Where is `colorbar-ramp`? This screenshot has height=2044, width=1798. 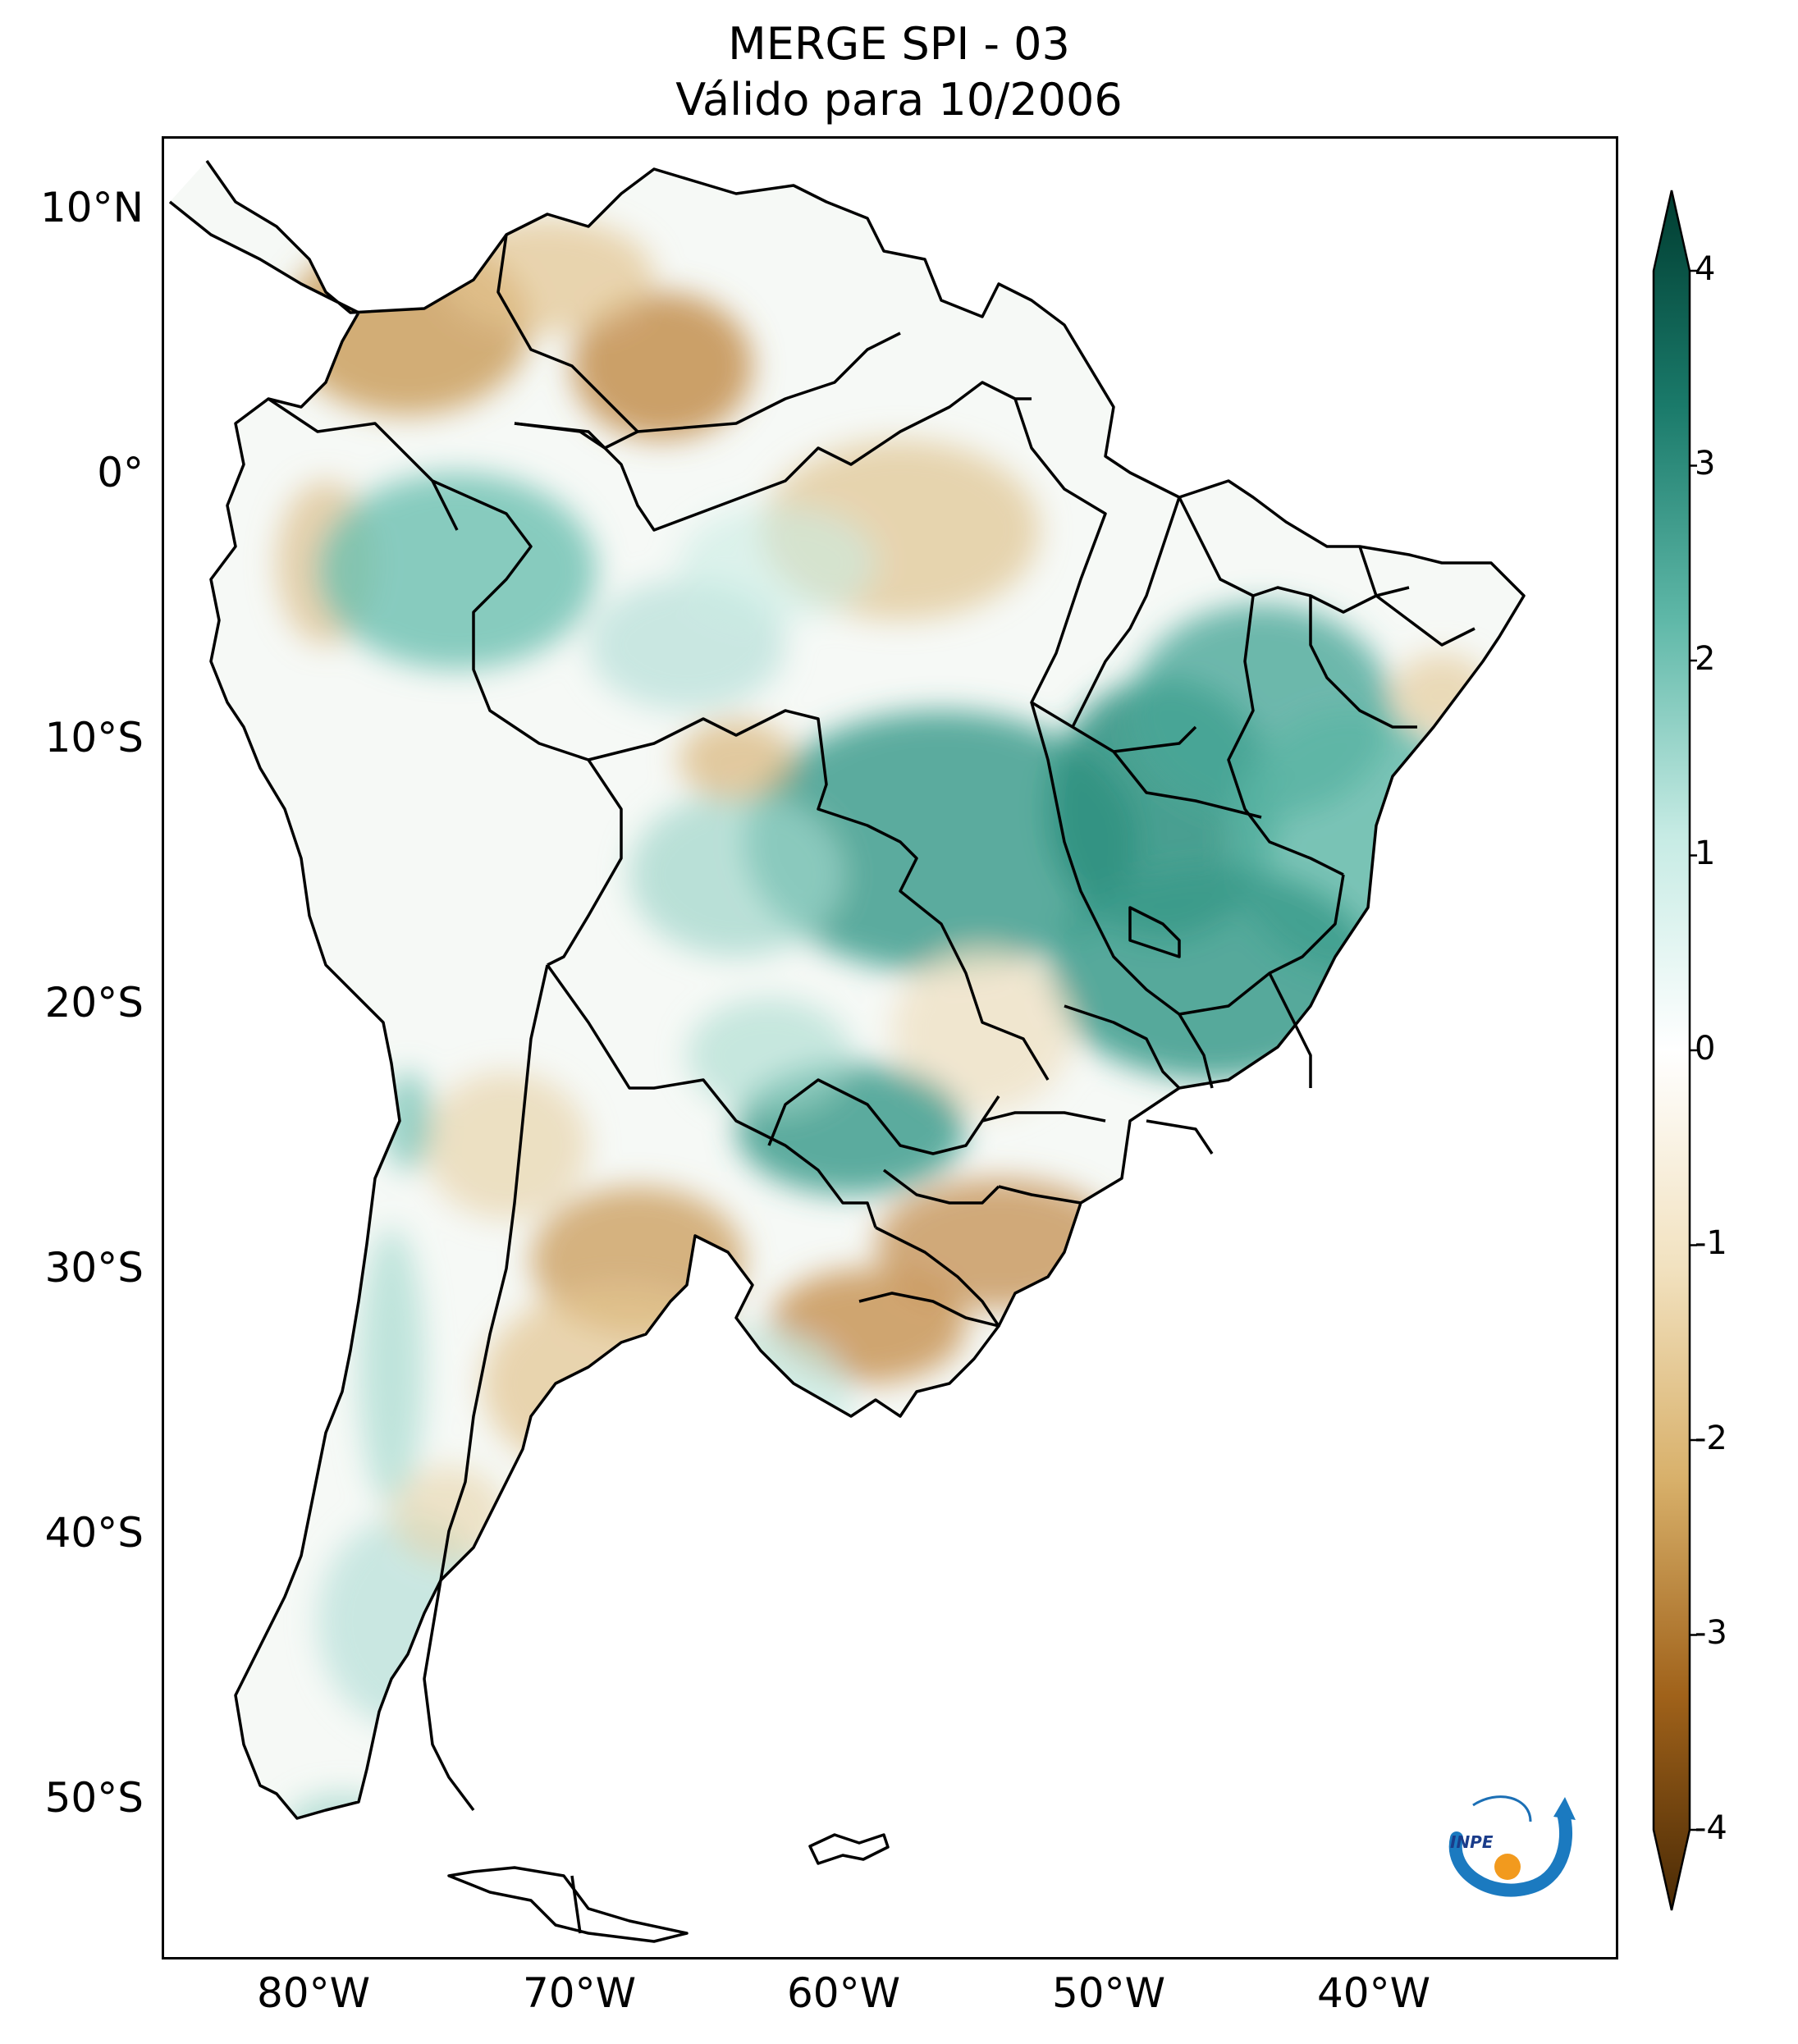
colorbar-ramp is located at coordinates (1671, 1050).